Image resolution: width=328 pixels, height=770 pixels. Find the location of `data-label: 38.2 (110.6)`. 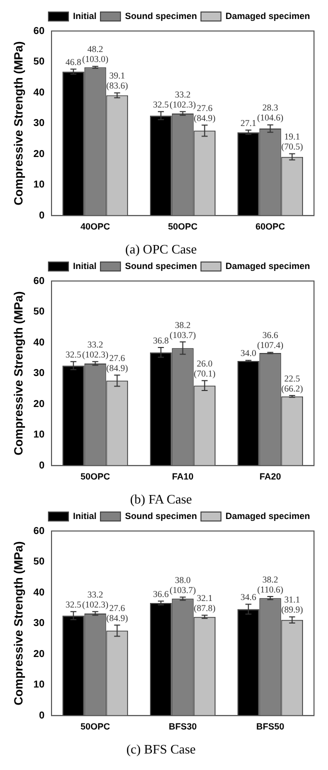

data-label: 38.2 (110.6) is located at coordinates (270, 584).